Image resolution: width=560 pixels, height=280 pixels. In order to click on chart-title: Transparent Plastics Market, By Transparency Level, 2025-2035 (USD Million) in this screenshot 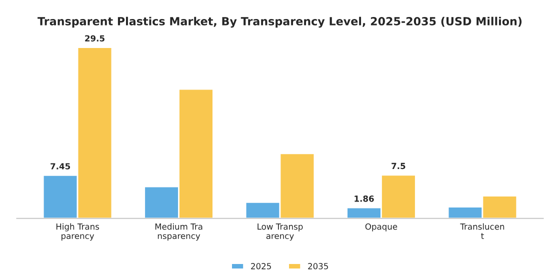, I will do `click(280, 22)`.